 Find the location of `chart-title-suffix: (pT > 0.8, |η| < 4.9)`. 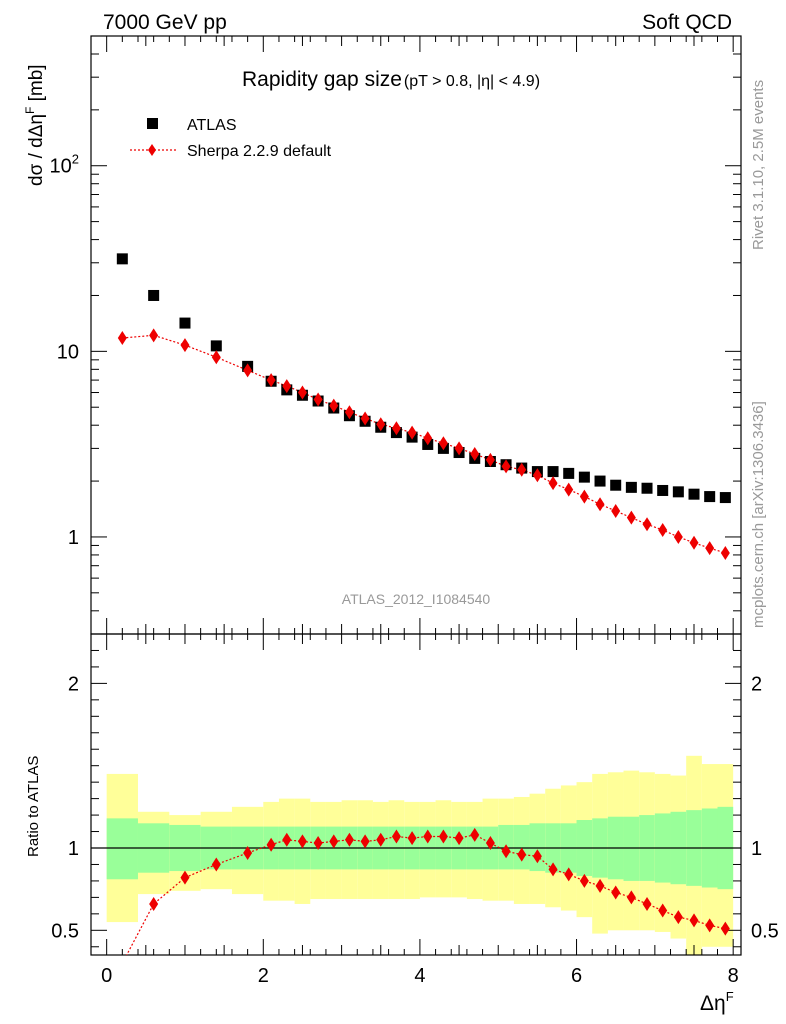

chart-title-suffix: (pT > 0.8, |η| < 4.9) is located at coordinates (472, 81).